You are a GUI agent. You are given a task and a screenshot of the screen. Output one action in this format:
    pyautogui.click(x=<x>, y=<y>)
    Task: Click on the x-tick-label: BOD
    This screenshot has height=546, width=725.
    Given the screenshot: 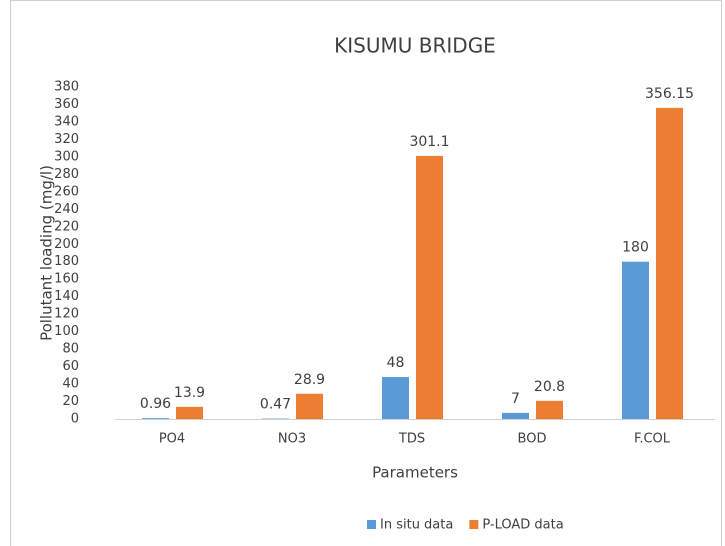 What is the action you would take?
    pyautogui.click(x=532, y=439)
    